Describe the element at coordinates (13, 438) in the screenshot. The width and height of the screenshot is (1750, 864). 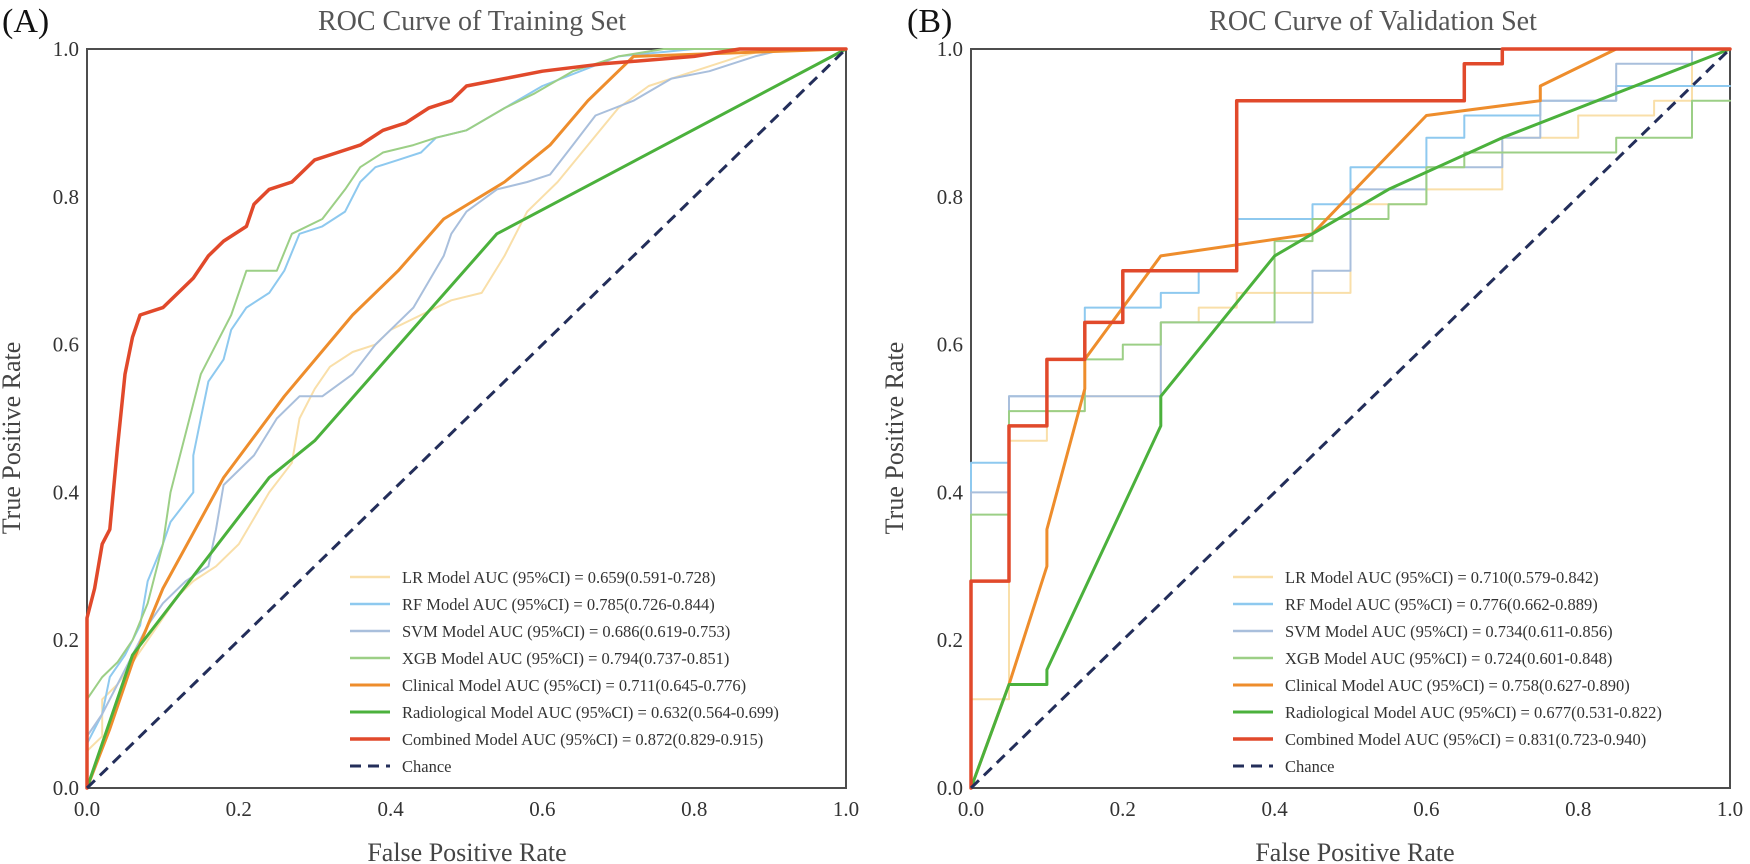
I see `y-axis-label-training: True Positive Rate` at that location.